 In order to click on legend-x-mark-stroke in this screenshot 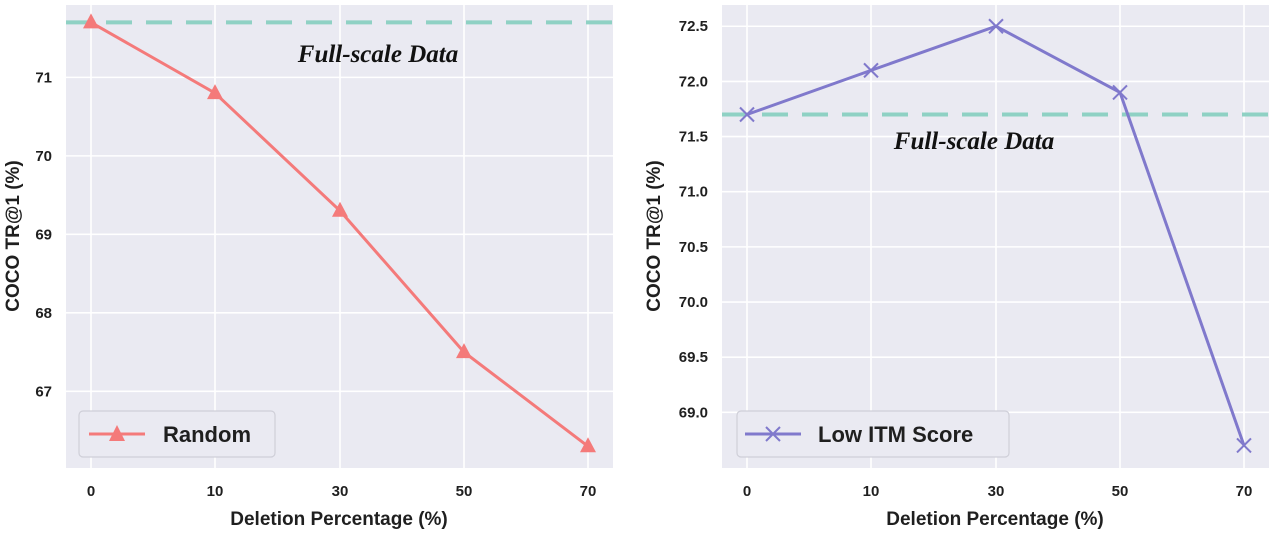, I will do `click(773, 434)`.